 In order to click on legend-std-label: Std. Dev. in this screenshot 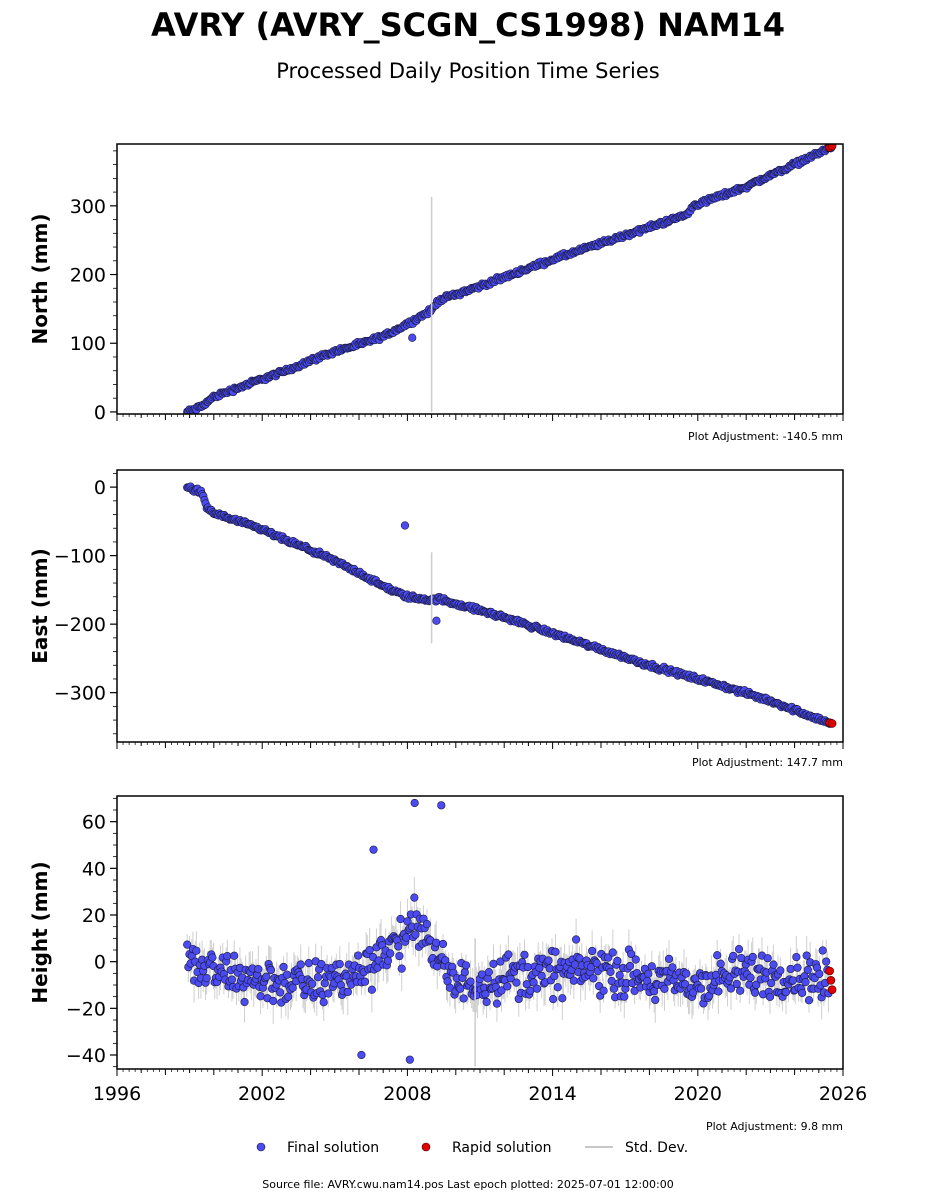, I will do `click(656, 1148)`.